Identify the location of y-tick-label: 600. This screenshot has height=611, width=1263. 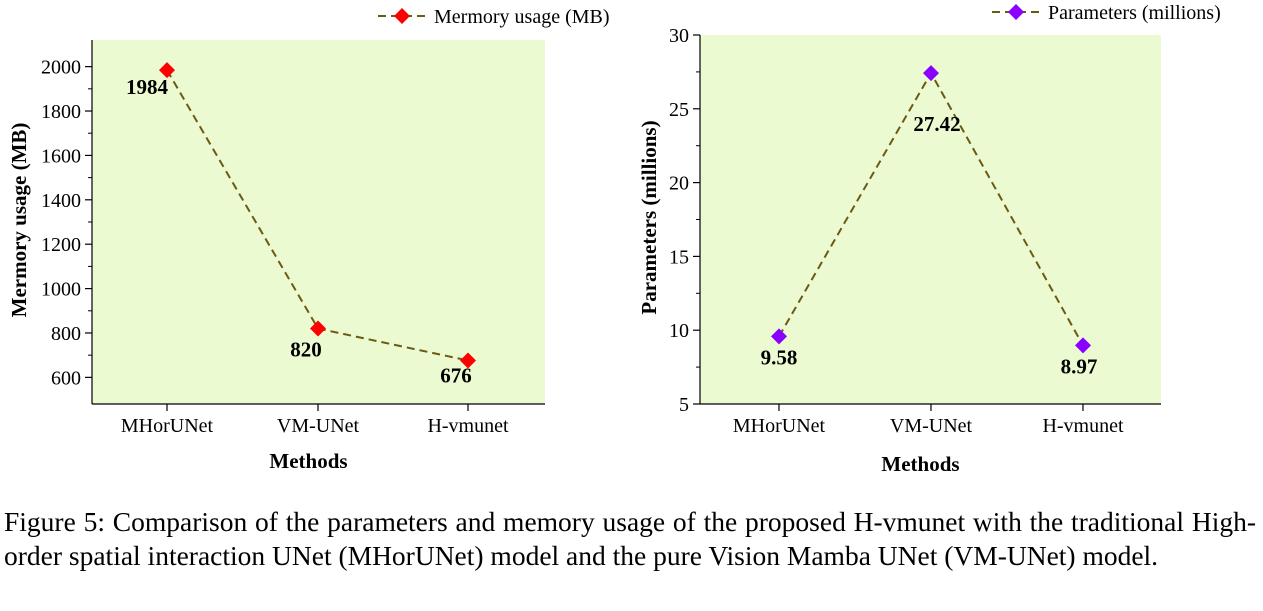
(66, 378).